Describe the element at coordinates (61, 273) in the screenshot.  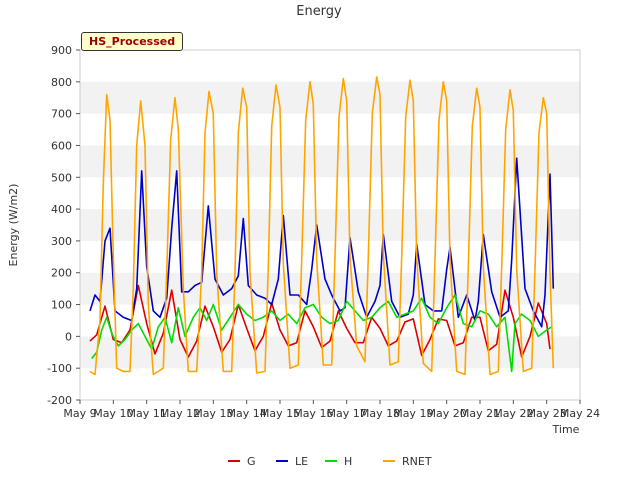
I see `y-tick-label: 200` at that location.